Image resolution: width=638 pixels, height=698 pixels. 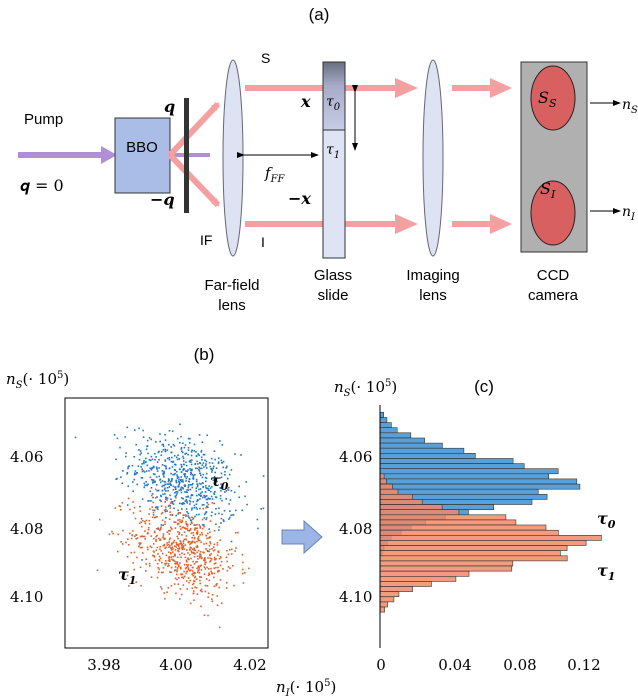 I want to click on signal-spot, so click(x=553, y=98).